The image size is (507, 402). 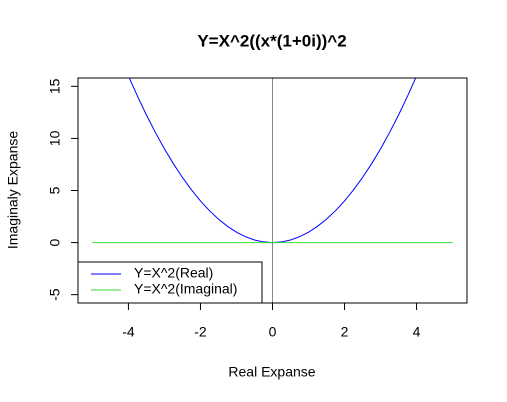 I want to click on y-tick-label: -5, so click(x=55, y=294).